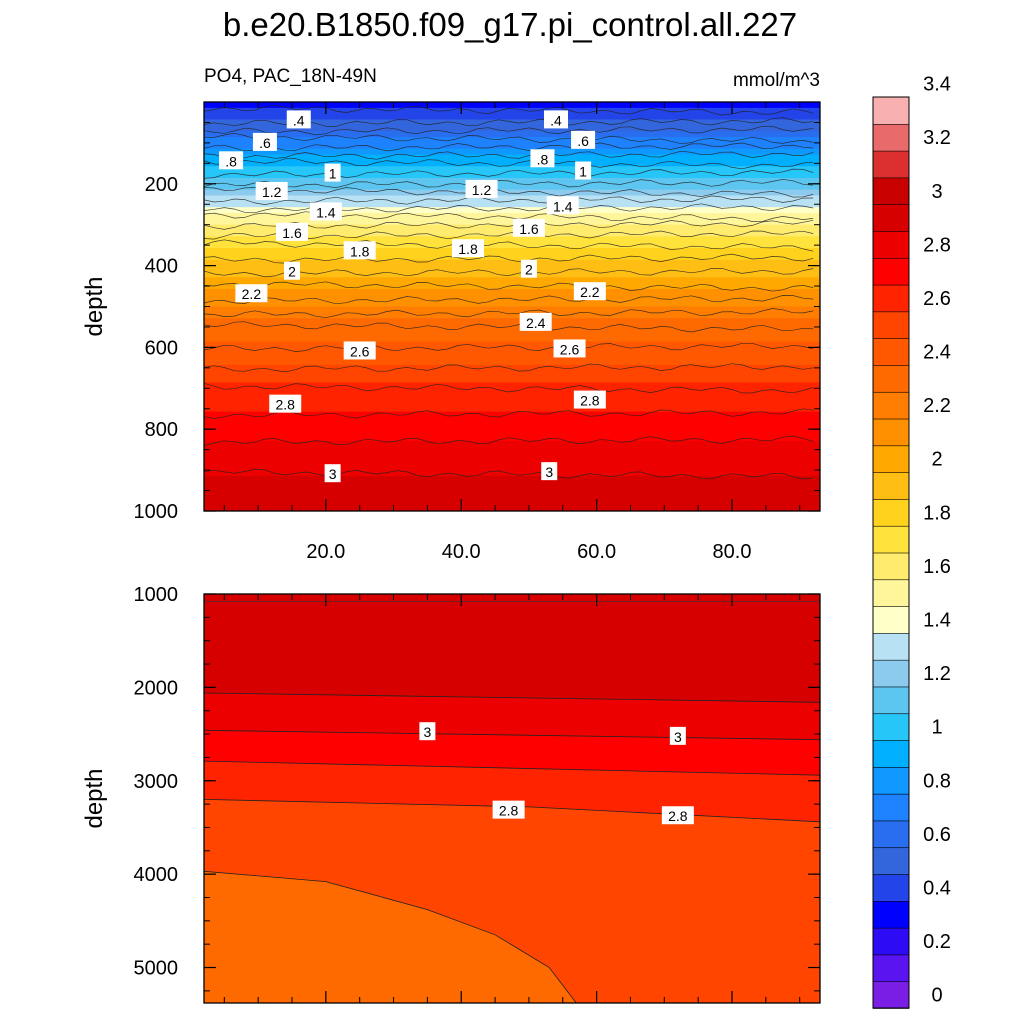  What do you see at coordinates (732, 552) in the screenshot?
I see `x-tick-label: 80.0` at bounding box center [732, 552].